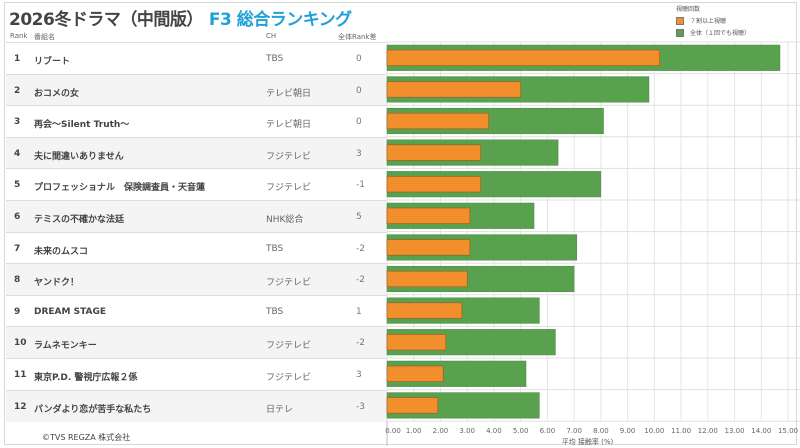 This screenshot has height=448, width=800. Describe the element at coordinates (120, 188) in the screenshot. I see `cell-name: プロフェッショナル 保険調査員・天音蓮` at that location.